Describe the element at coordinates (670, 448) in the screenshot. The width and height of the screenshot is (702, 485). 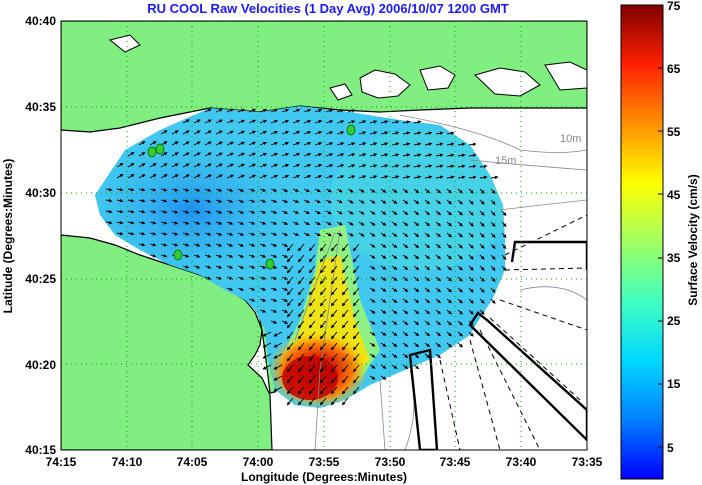
I see `colorbar-tick: 5` at that location.